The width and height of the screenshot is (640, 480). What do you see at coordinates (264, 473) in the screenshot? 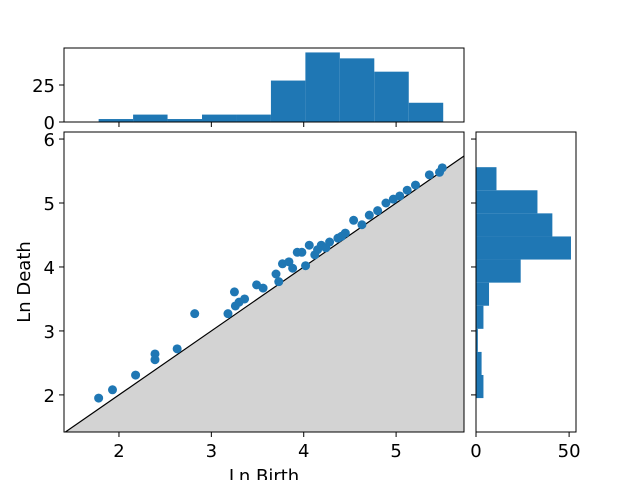
I see `x-axis-label: Ln Birth` at bounding box center [264, 473].